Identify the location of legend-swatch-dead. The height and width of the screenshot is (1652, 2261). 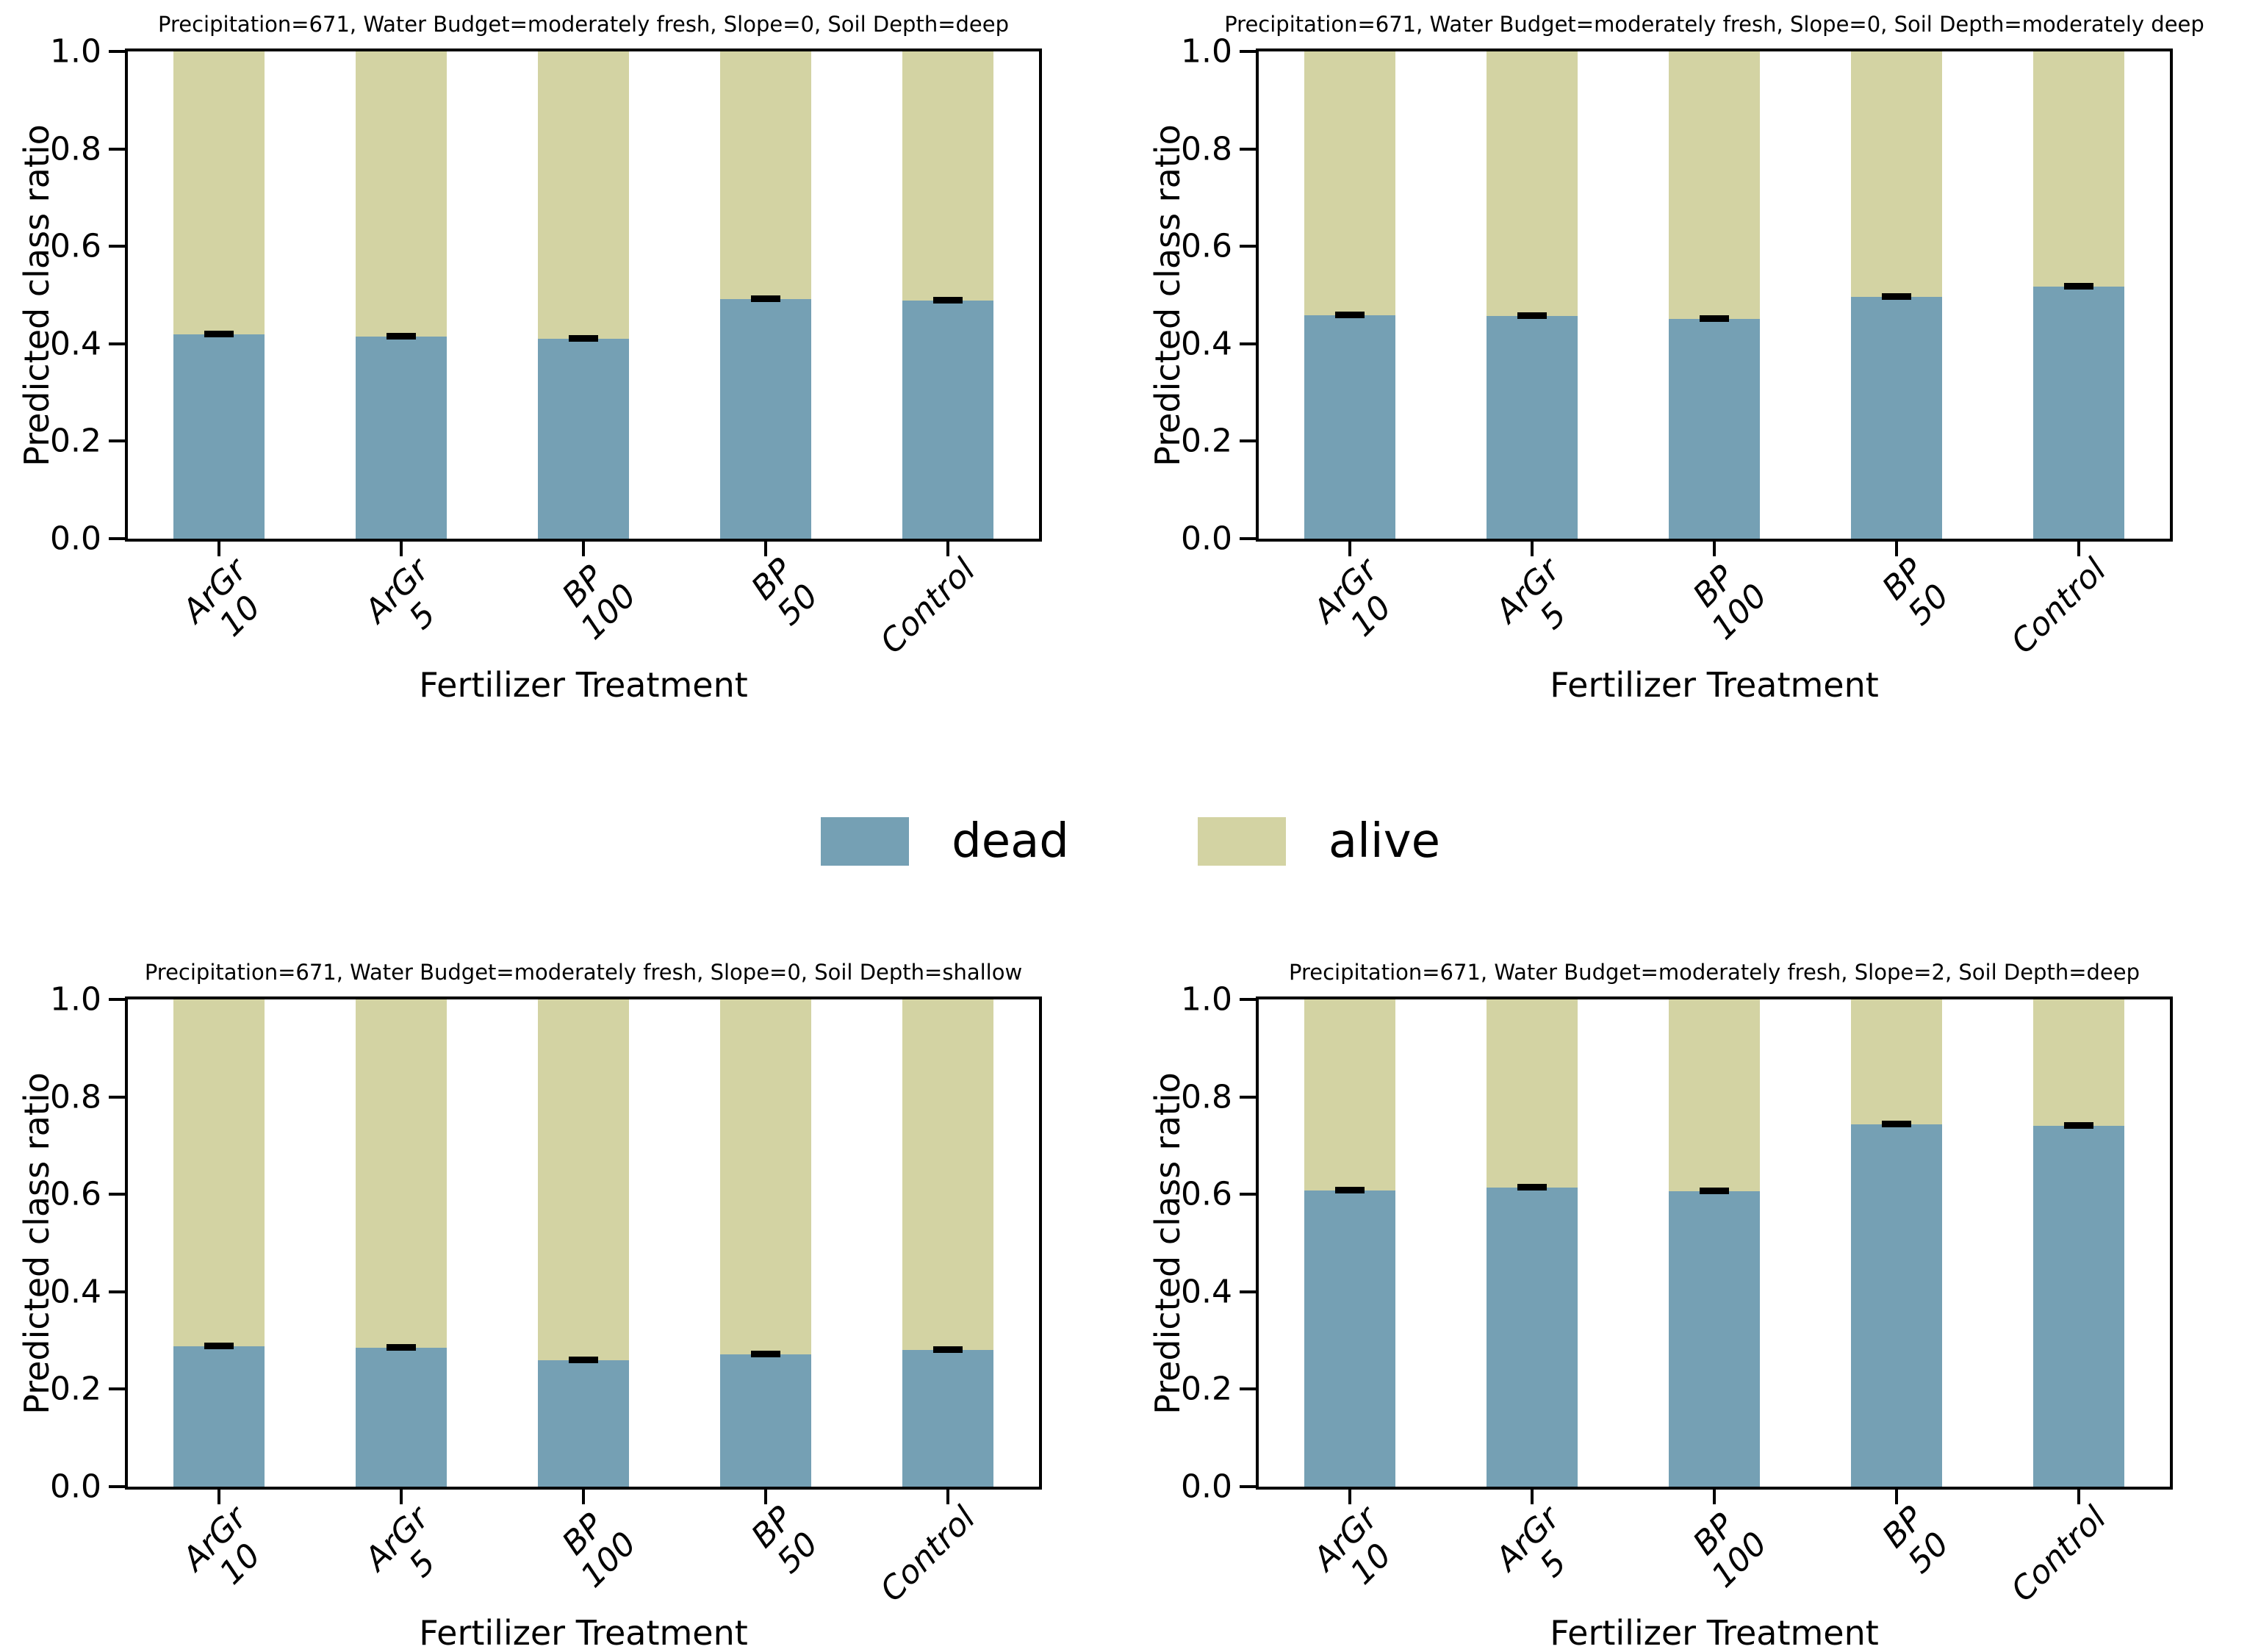
(865, 842).